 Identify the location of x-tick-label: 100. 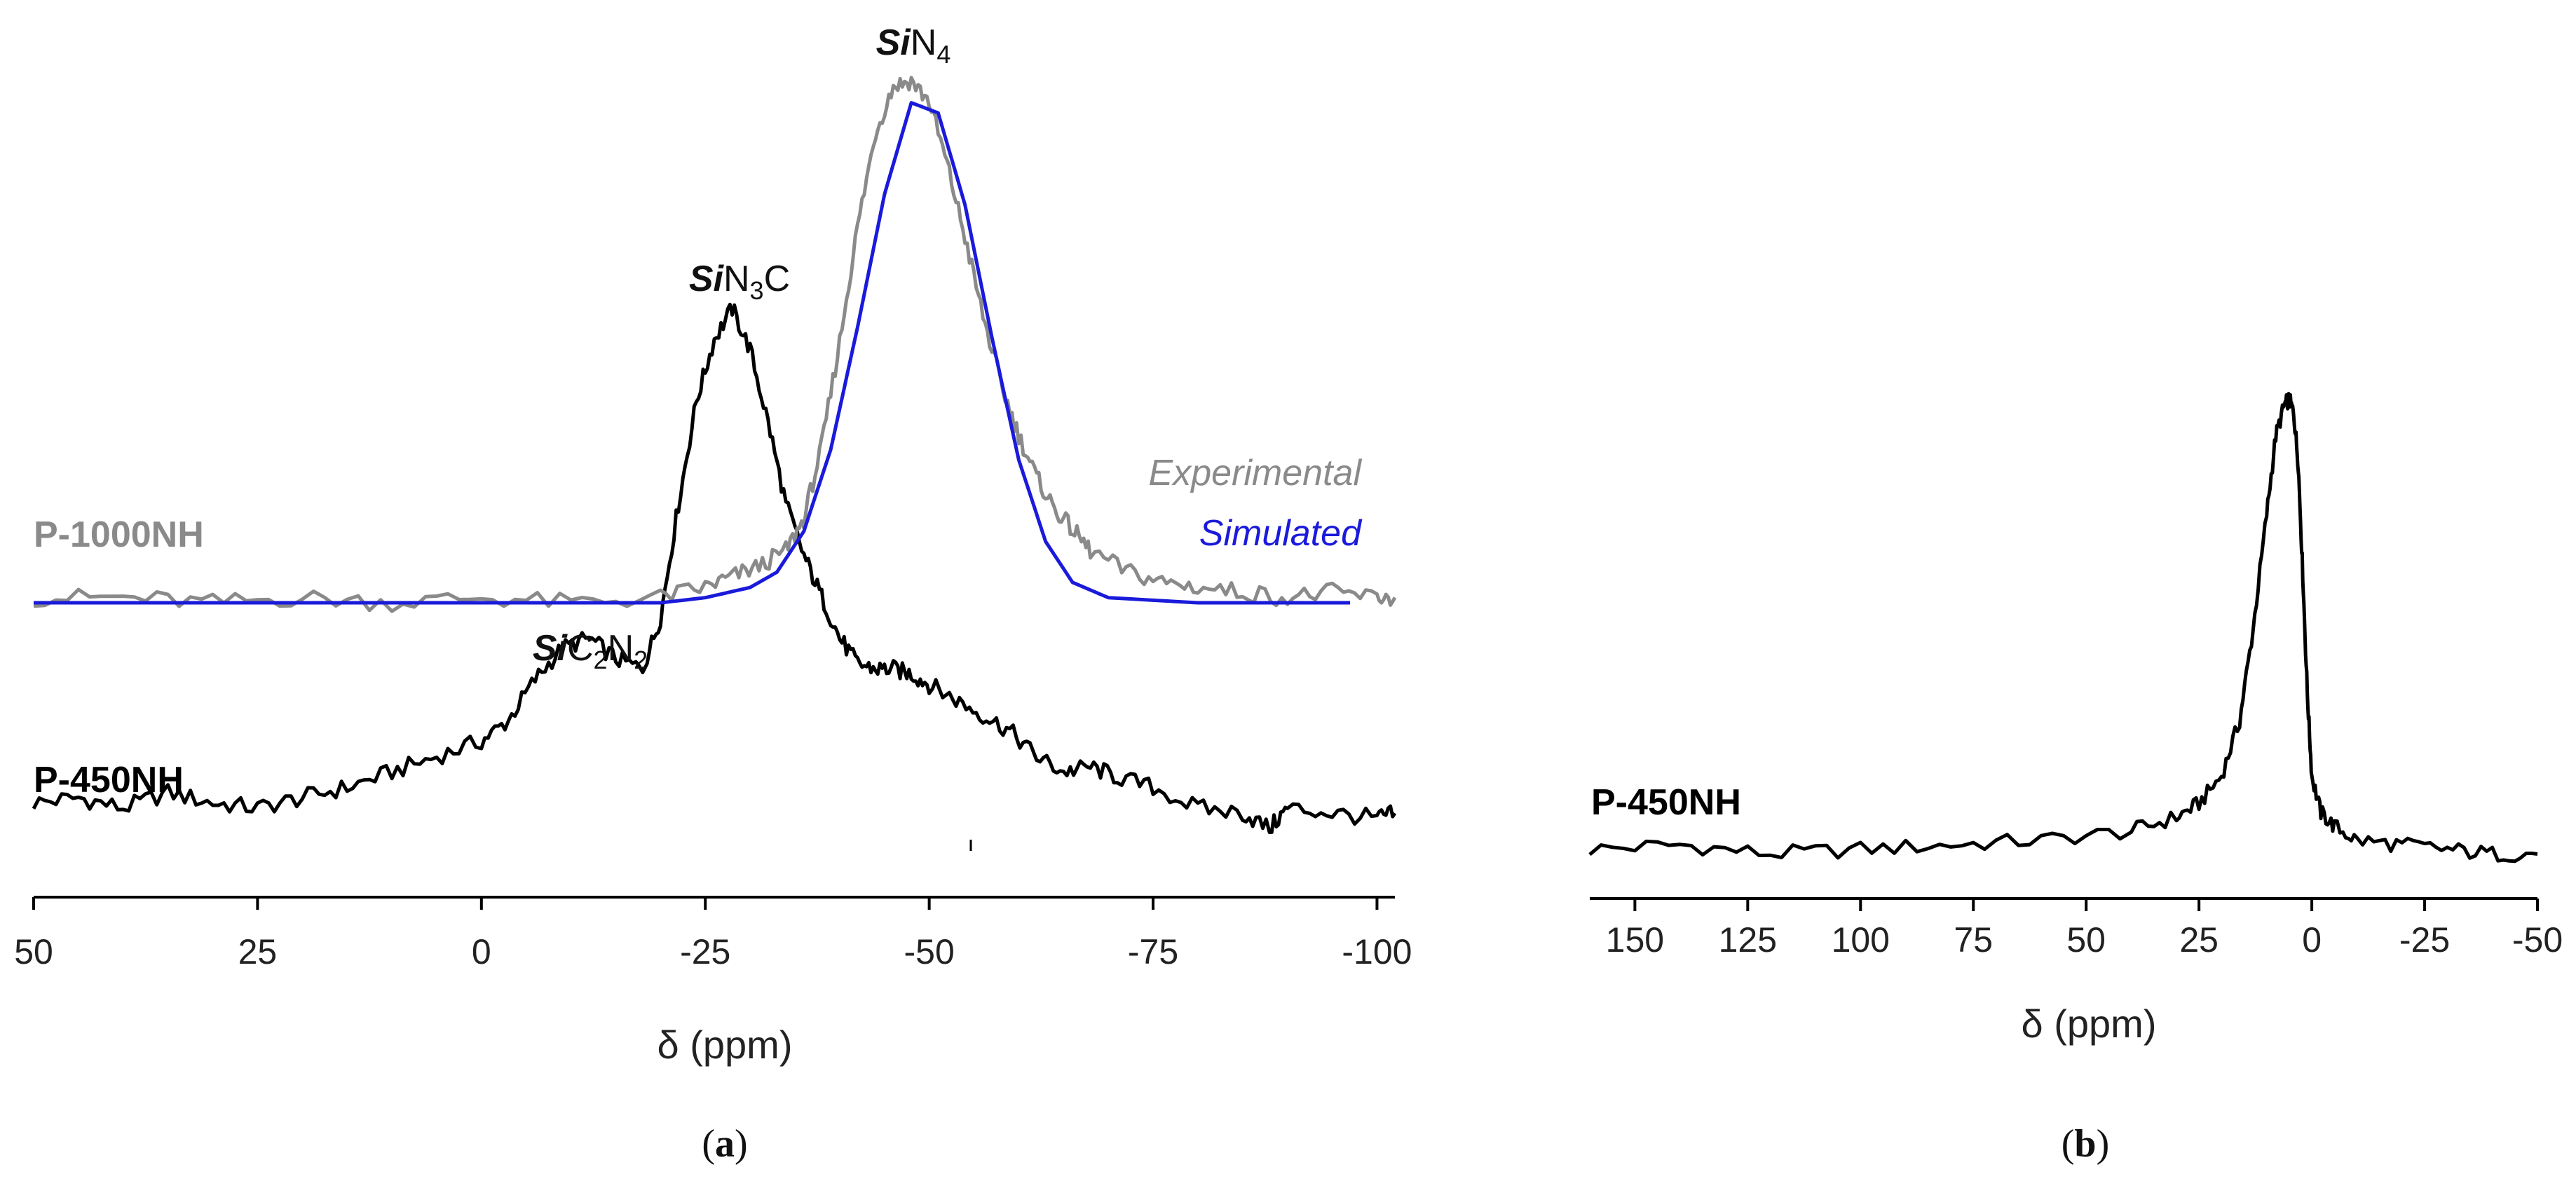
(1861, 940).